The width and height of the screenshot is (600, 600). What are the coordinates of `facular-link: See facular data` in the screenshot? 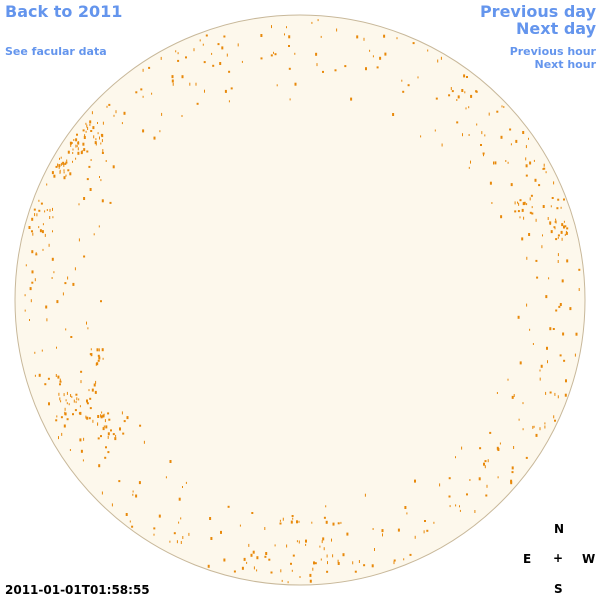 It's located at (56, 51).